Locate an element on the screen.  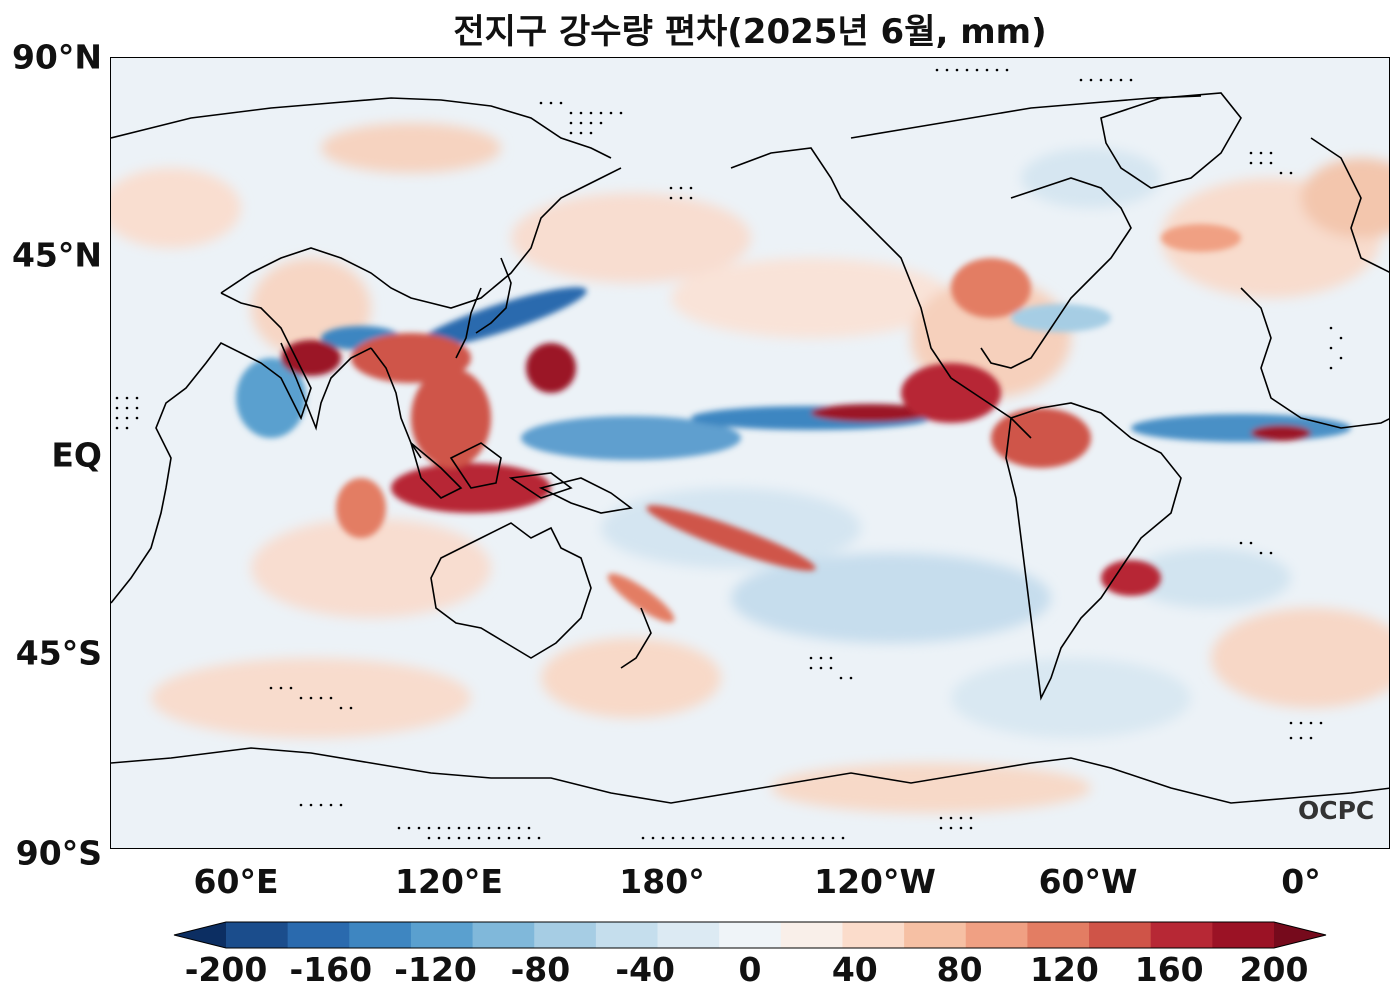
lon-label-0: 0° is located at coordinates (1301, 881).